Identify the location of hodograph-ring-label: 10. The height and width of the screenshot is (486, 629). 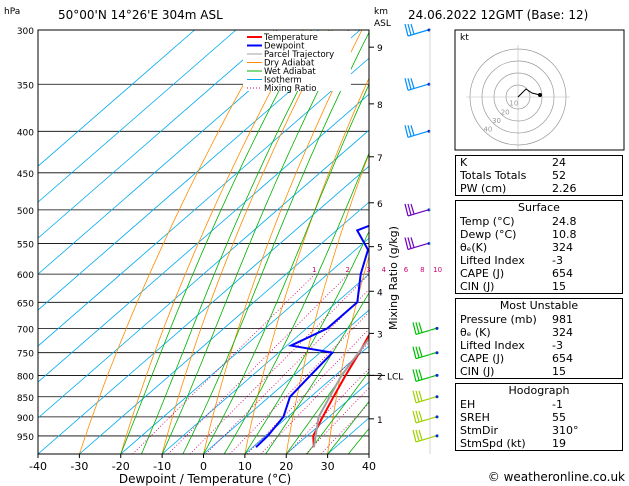
(513, 104).